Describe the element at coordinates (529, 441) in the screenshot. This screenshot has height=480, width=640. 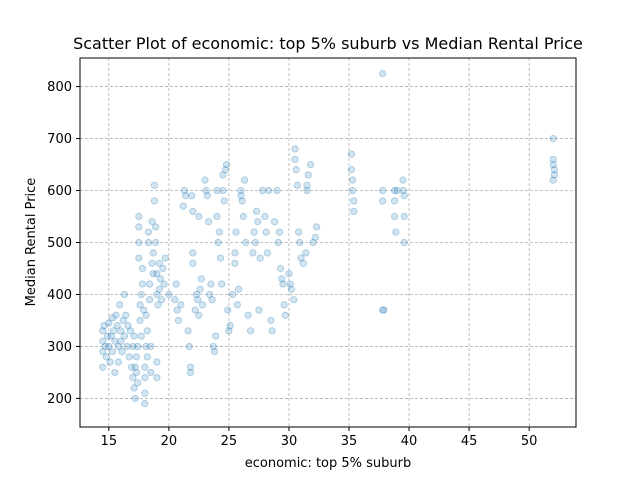
I see `x-tick-label: 50` at that location.